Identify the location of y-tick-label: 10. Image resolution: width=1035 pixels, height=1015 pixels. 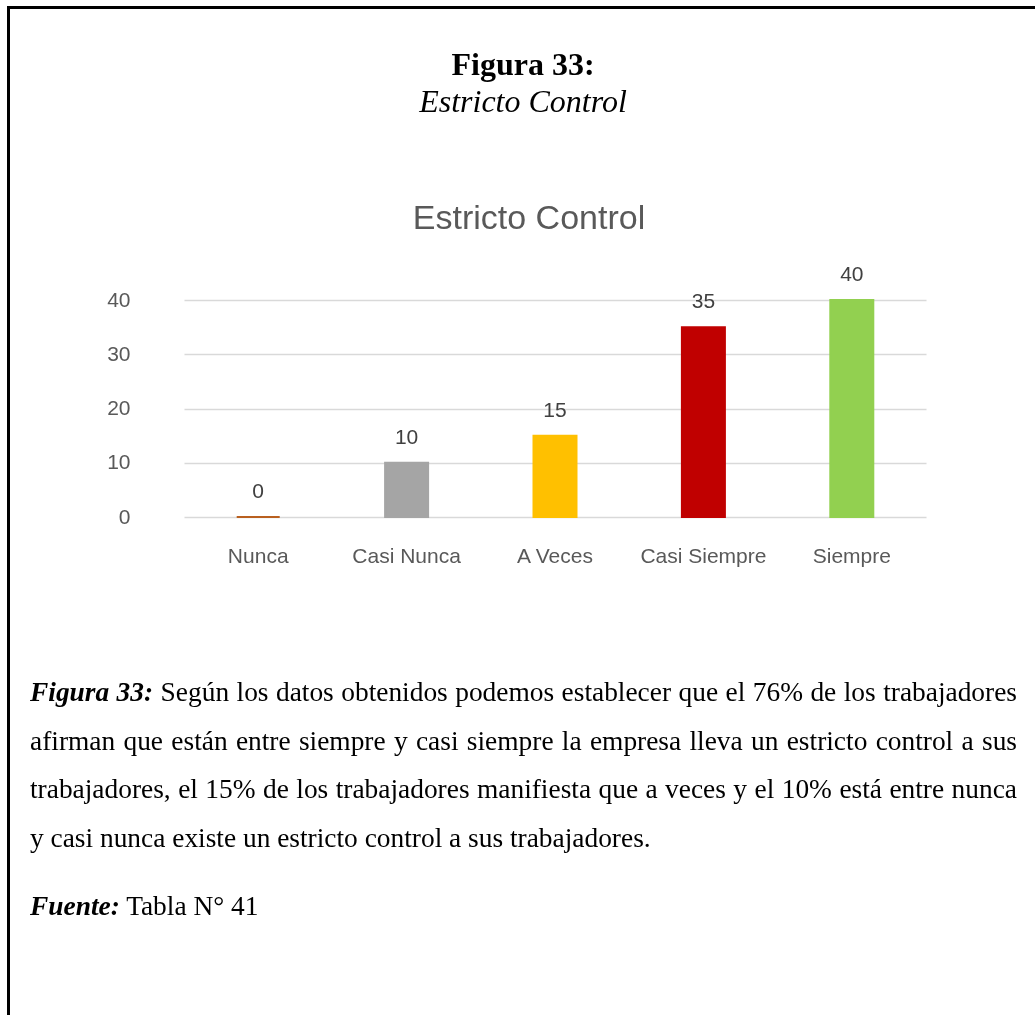
(119, 462).